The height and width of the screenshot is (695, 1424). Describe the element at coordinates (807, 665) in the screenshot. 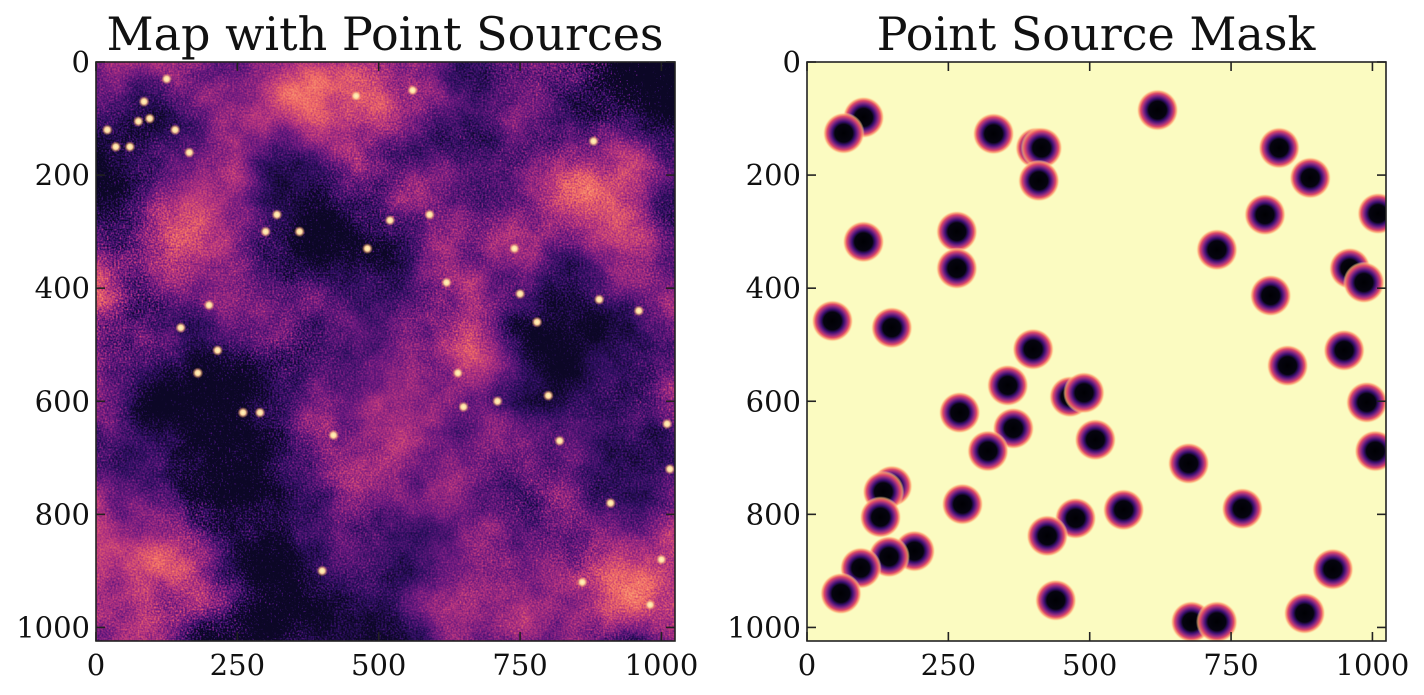

I see `x-tick-label: 0` at that location.